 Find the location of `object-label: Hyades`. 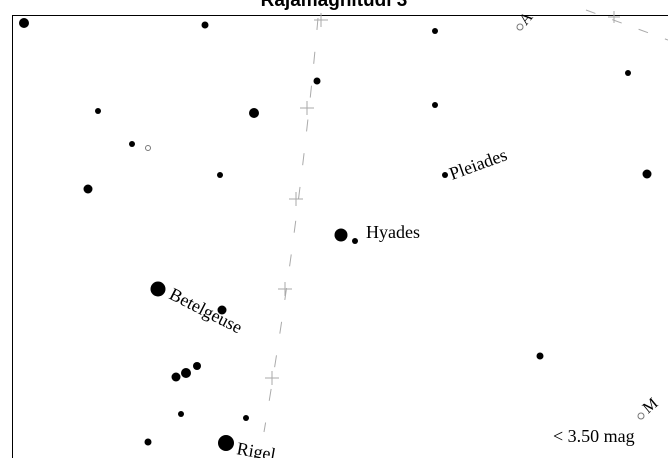

object-label: Hyades is located at coordinates (393, 232).